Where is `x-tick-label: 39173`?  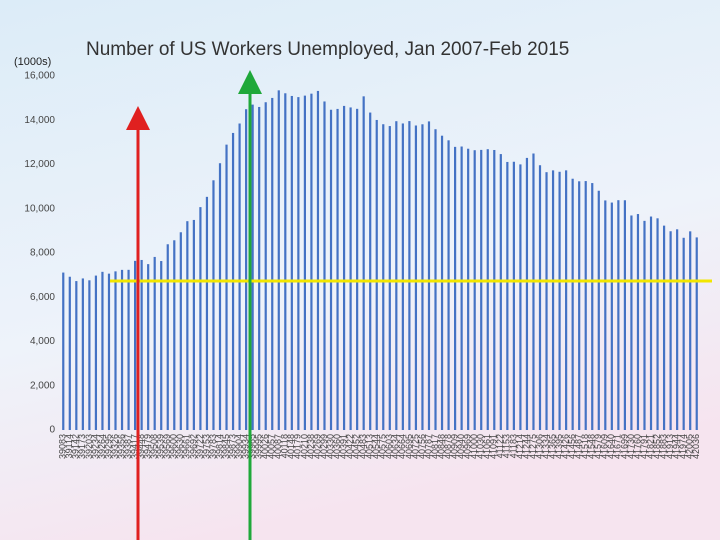
x-tick-label: 39173 is located at coordinates (82, 446).